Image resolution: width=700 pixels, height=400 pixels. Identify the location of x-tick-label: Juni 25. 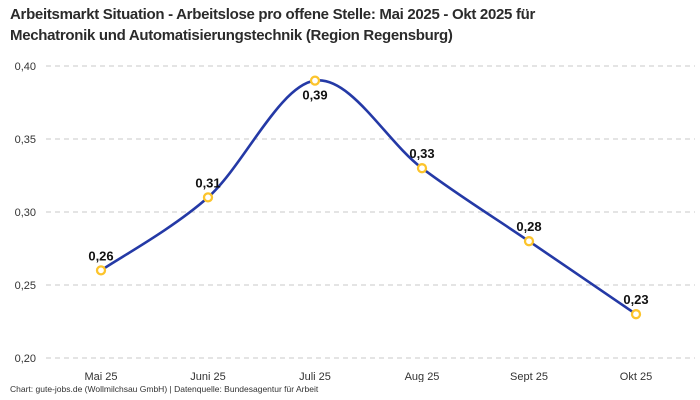
(207, 376).